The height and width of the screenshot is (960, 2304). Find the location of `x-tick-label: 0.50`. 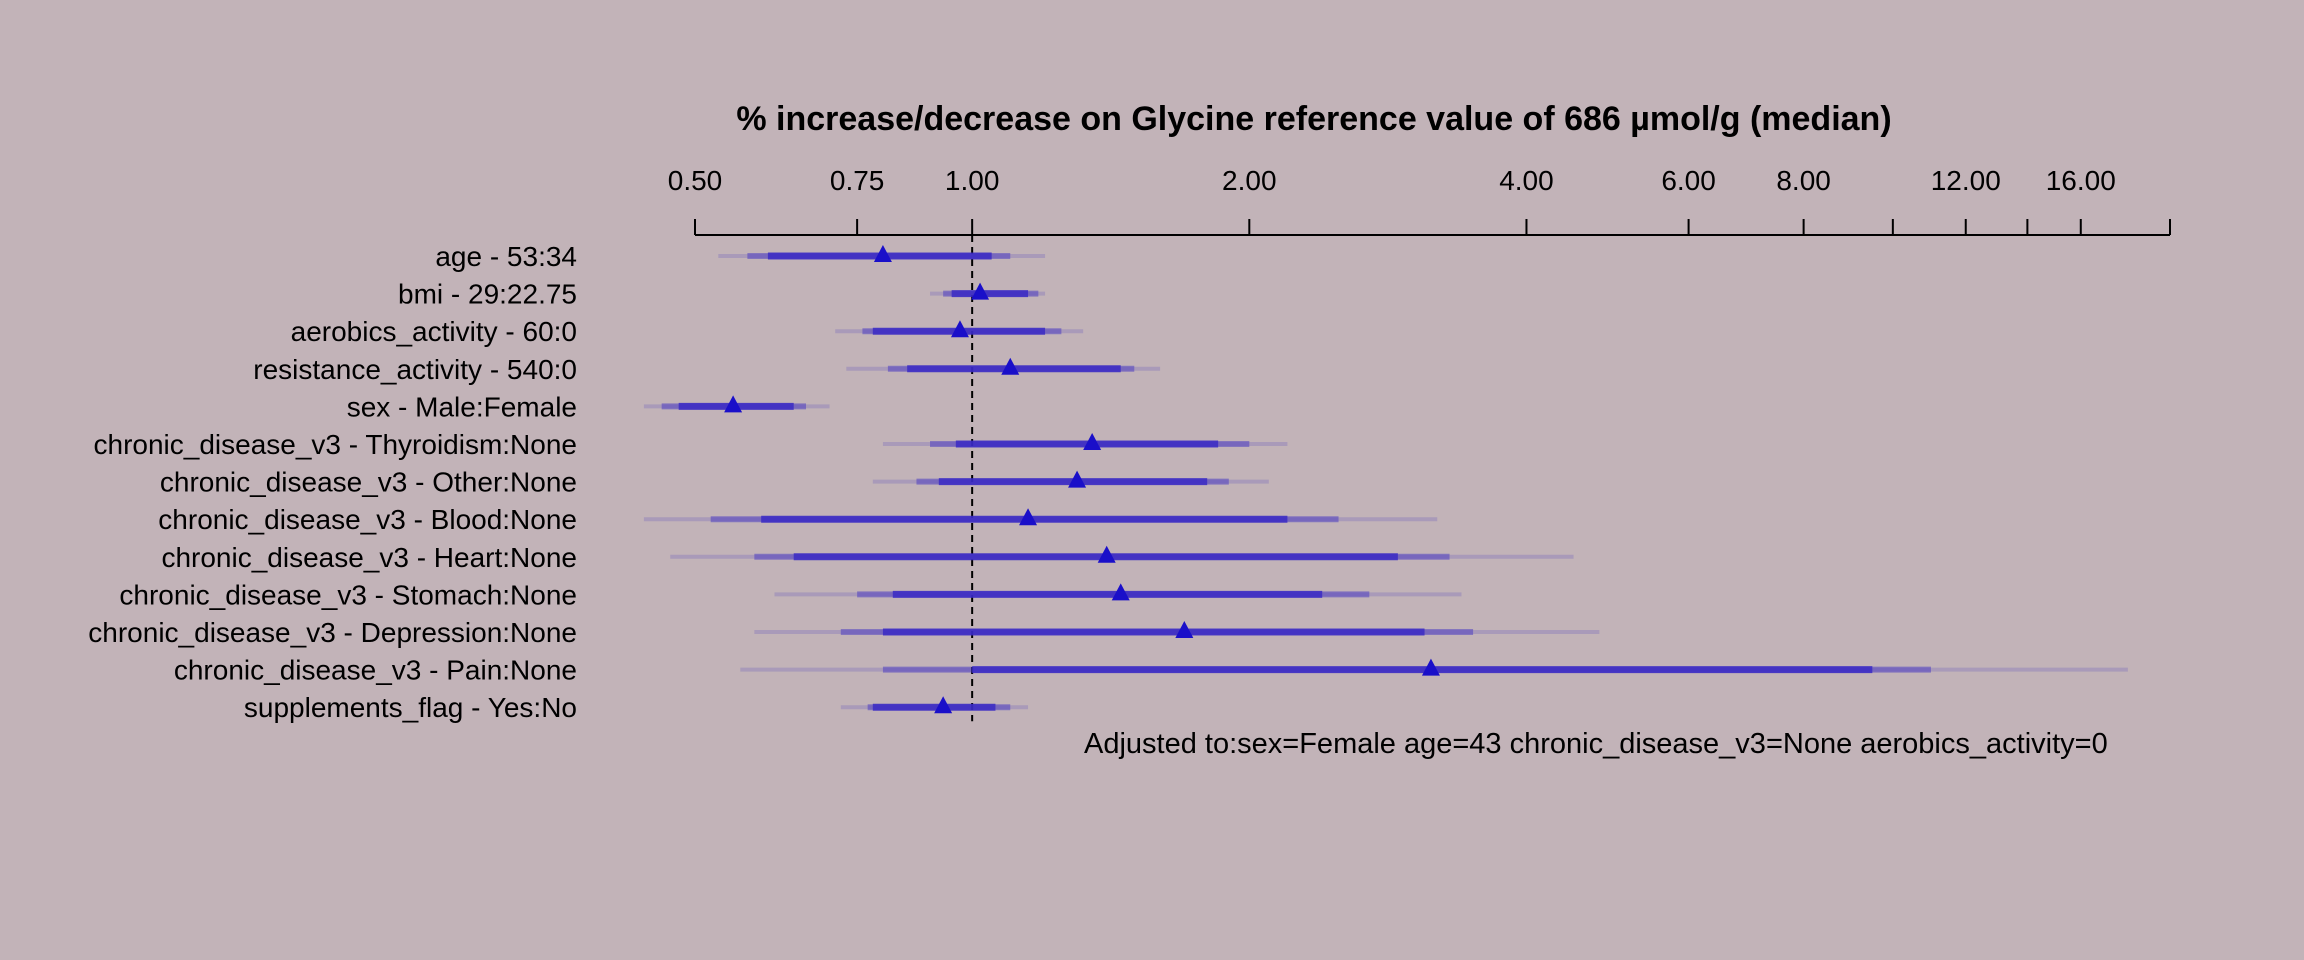

x-tick-label: 0.50 is located at coordinates (695, 180).